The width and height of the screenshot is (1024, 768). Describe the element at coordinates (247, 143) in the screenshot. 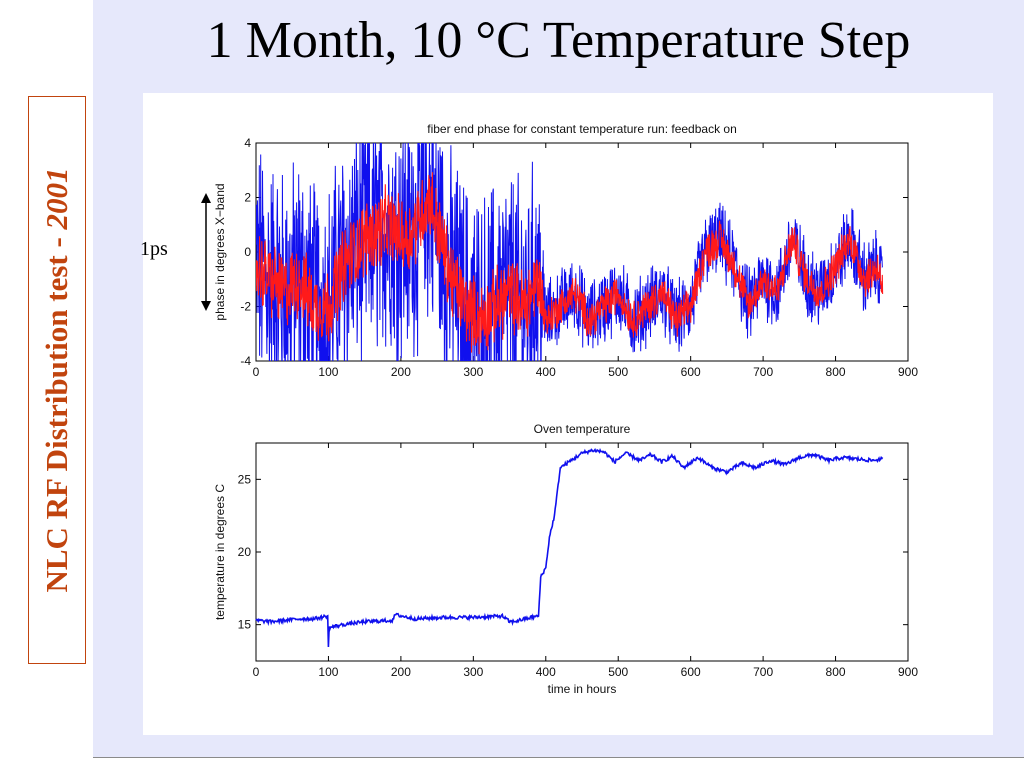

I see `phase-y-tick-label: 4` at that location.